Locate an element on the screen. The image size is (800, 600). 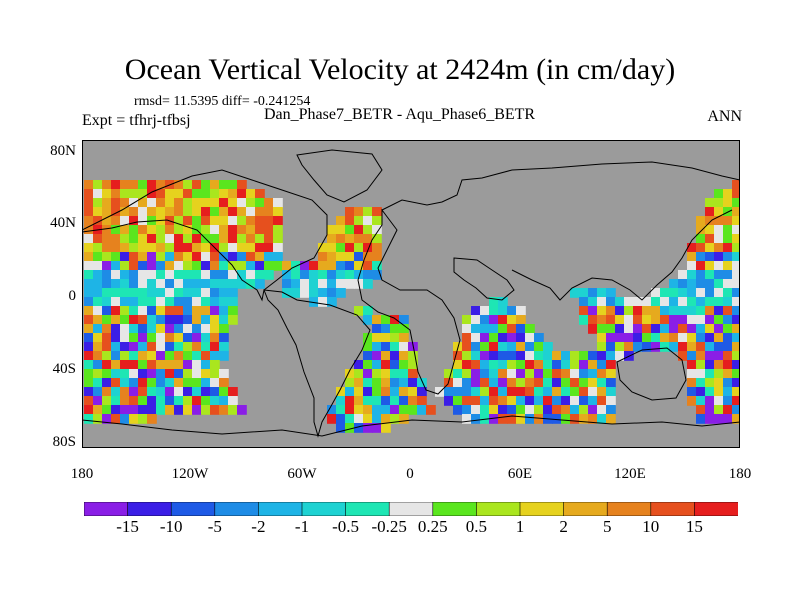
colorbar-svg is located at coordinates (411, 509).